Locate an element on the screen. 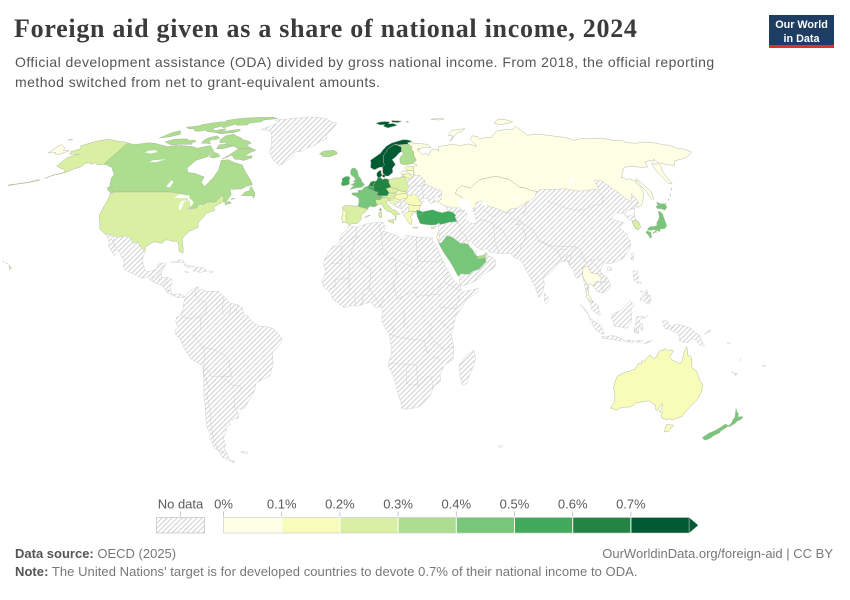 The height and width of the screenshot is (600, 850). svg-text: 0.2% is located at coordinates (340, 504).